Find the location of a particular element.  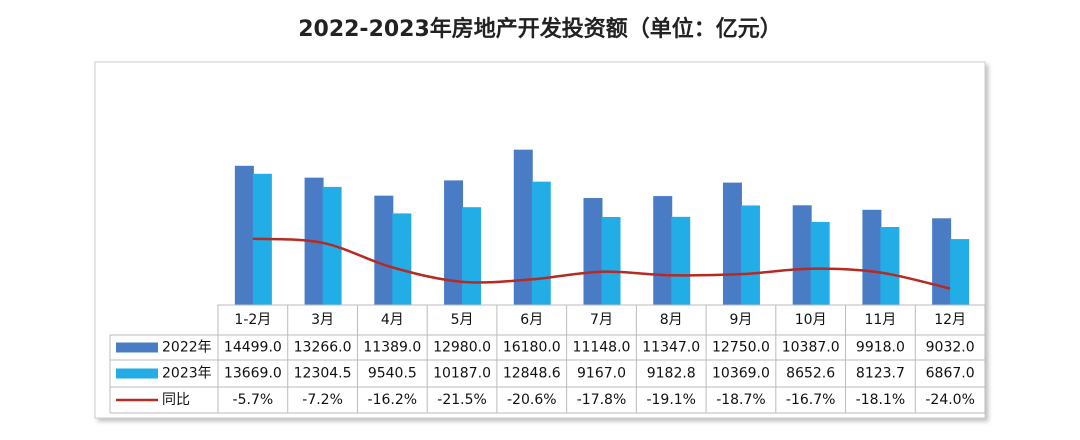

data-label: -18.1% is located at coordinates (881, 400).